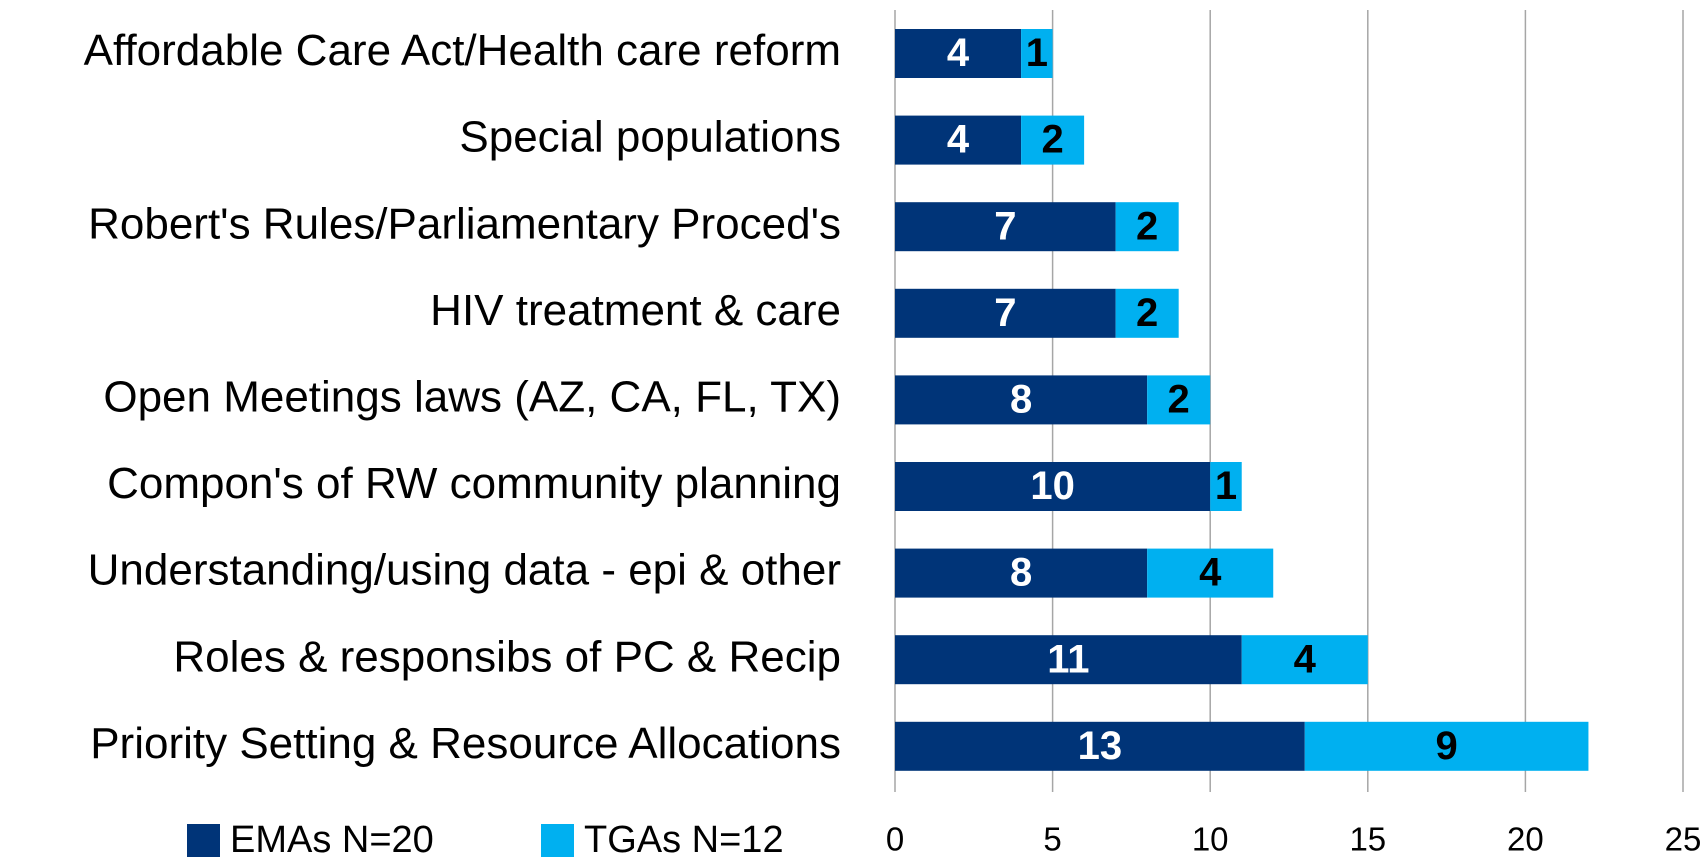  What do you see at coordinates (1210, 839) in the screenshot?
I see `x-tick-label: 10` at bounding box center [1210, 839].